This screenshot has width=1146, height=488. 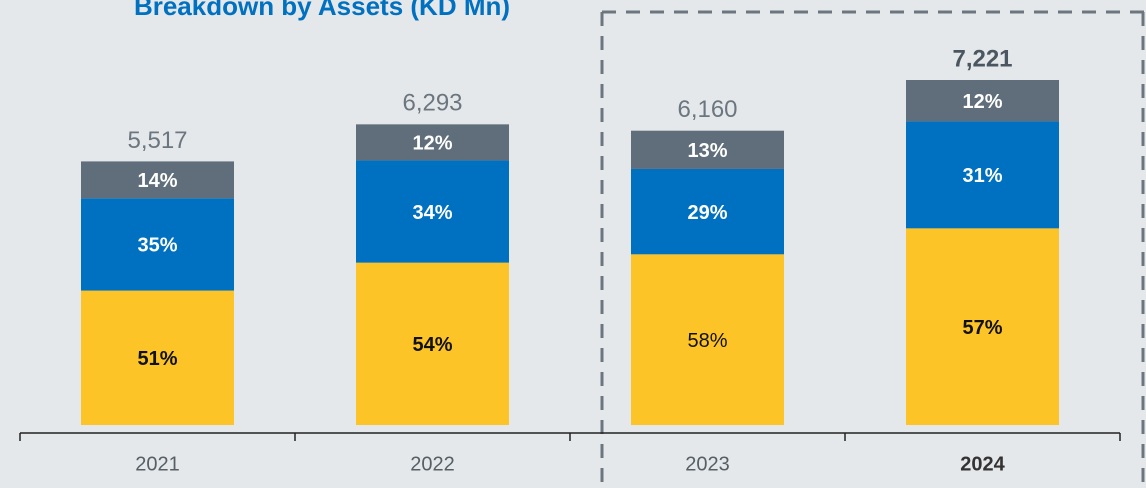 I want to click on segment-label: 58%, so click(x=707, y=341).